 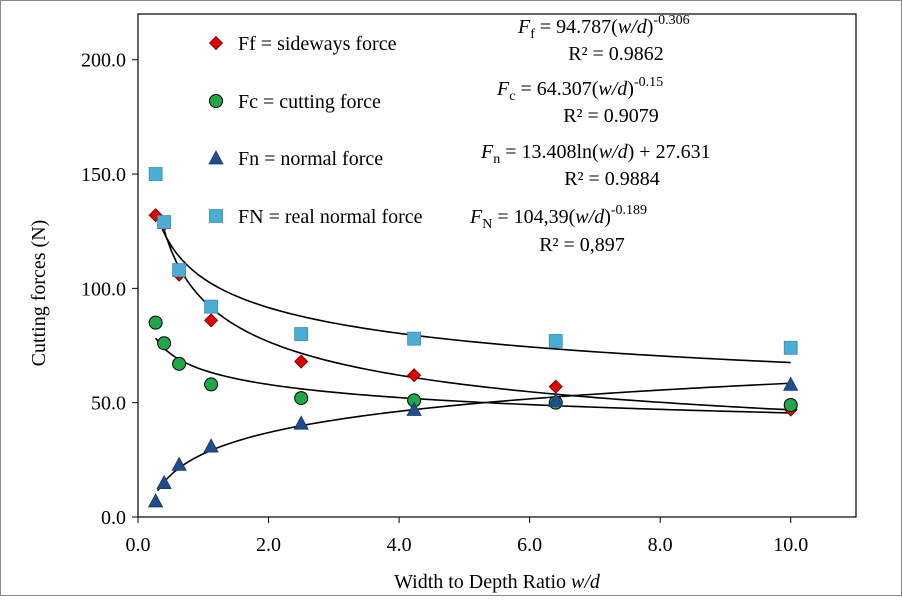 What do you see at coordinates (103, 175) in the screenshot?
I see `y-tick-label: 150.0` at bounding box center [103, 175].